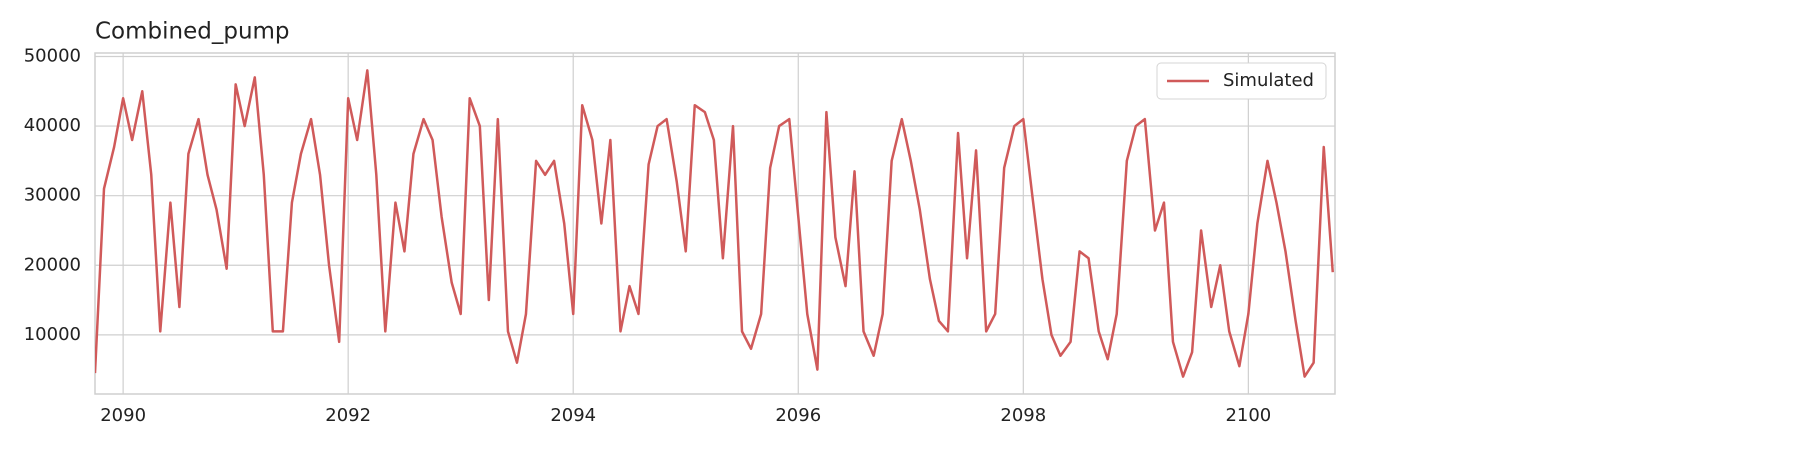  I want to click on x-tick-label: 2094, so click(573, 415).